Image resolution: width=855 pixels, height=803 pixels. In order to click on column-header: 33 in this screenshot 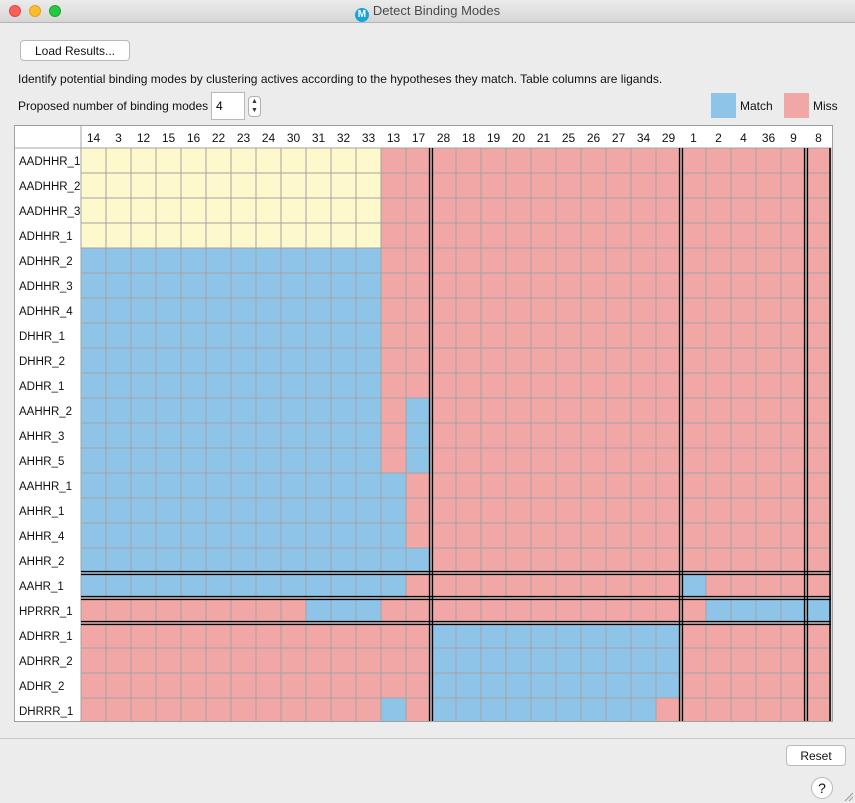, I will do `click(369, 138)`.